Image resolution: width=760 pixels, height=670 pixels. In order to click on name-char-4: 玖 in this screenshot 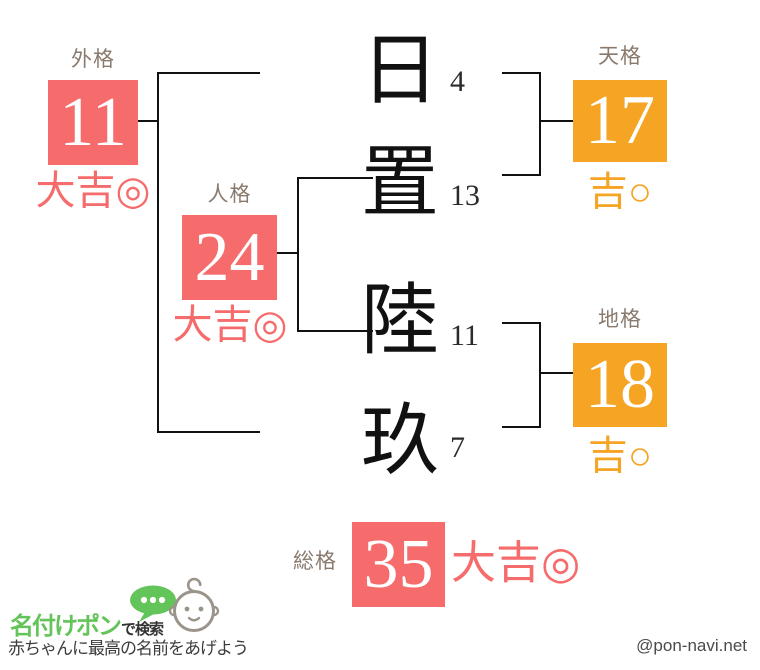, I will do `click(399, 440)`.